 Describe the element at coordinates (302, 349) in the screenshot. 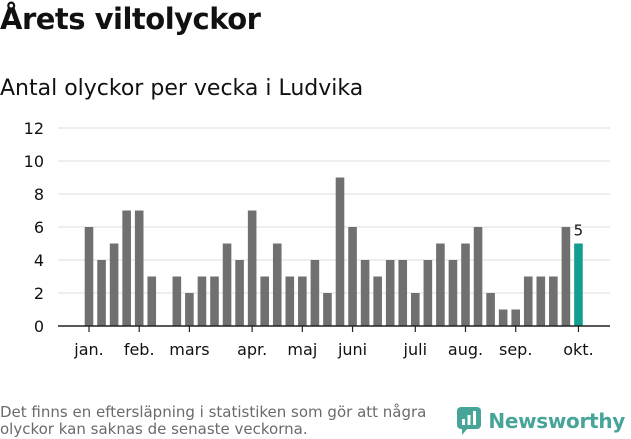

I see `x-tick-label: maj` at that location.